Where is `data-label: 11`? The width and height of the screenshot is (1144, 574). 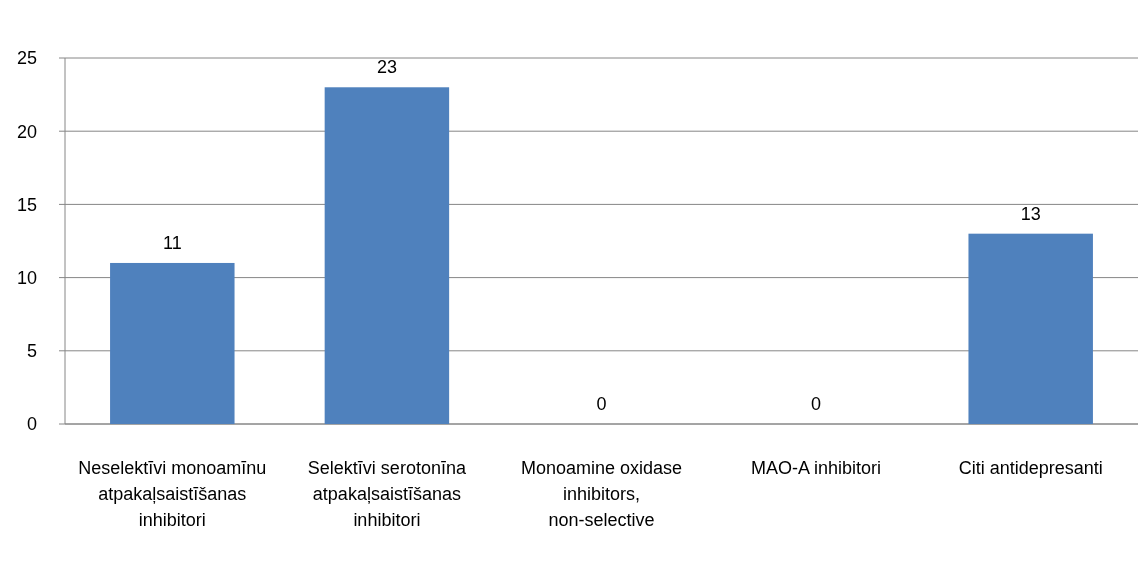 data-label: 11 is located at coordinates (172, 242).